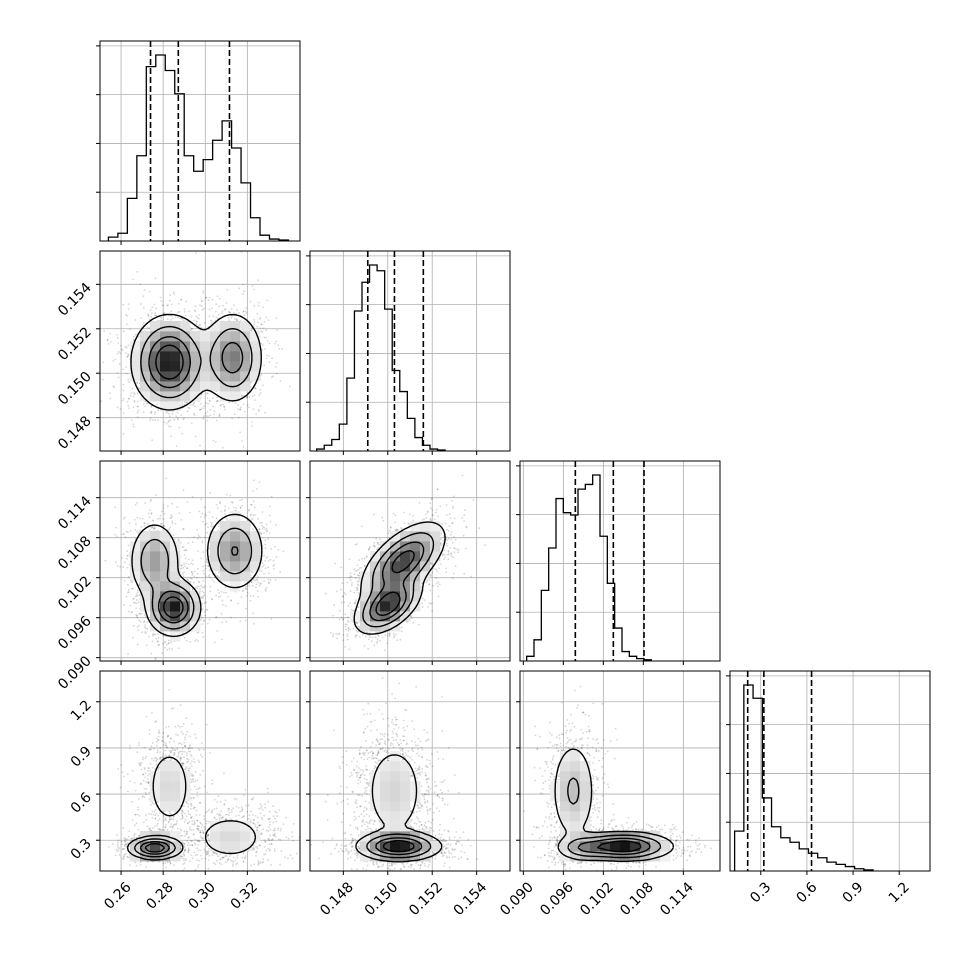 The image size is (970, 970). What do you see at coordinates (75, 593) in the screenshot?
I see `tick-label-y: 0.102` at bounding box center [75, 593].